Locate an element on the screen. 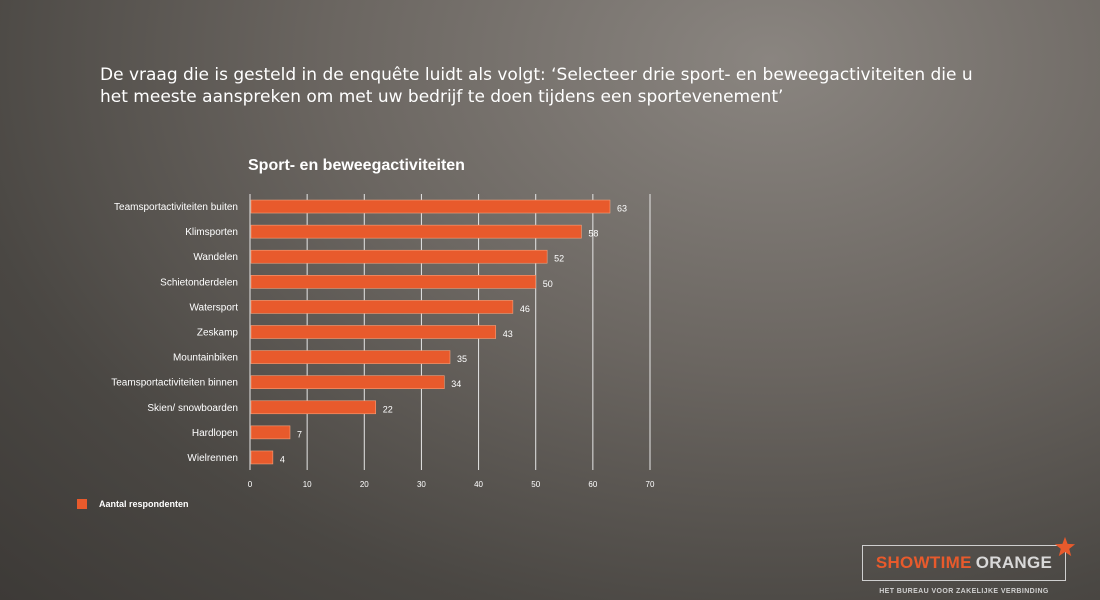 Image resolution: width=1100 pixels, height=600 pixels. y-category-label: Skien/ snowboarden is located at coordinates (192, 408).